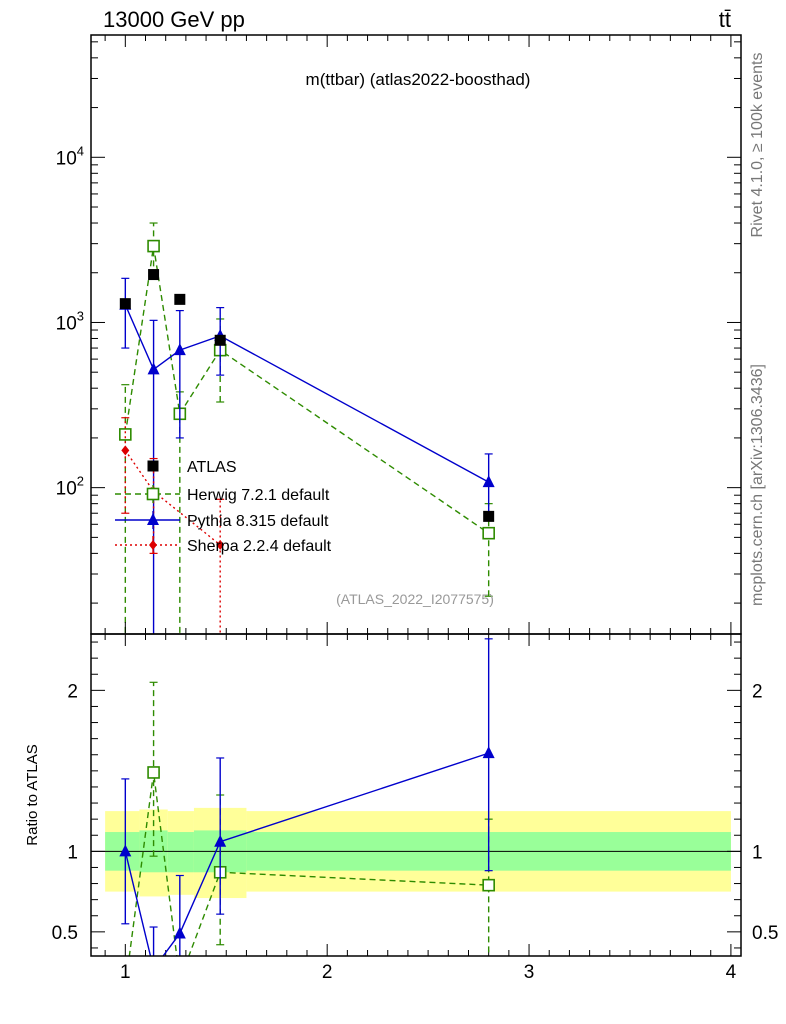 Image resolution: width=786 pixels, height=1024 pixels. What do you see at coordinates (258, 495) in the screenshot?
I see `legend-label-0: Herwig 7.2.1 default` at bounding box center [258, 495].